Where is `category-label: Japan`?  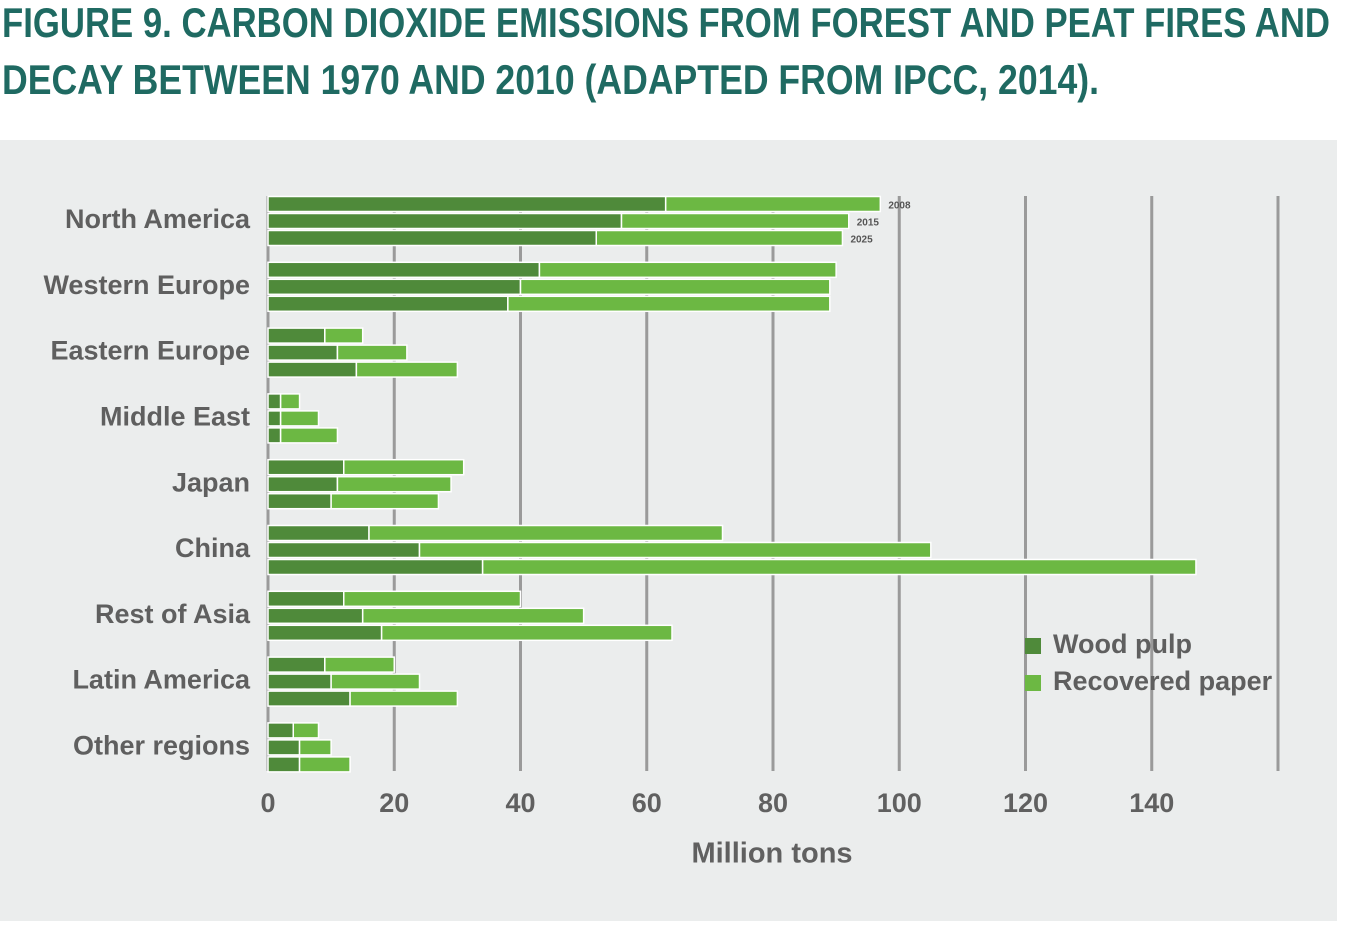 category-label: Japan is located at coordinates (211, 482).